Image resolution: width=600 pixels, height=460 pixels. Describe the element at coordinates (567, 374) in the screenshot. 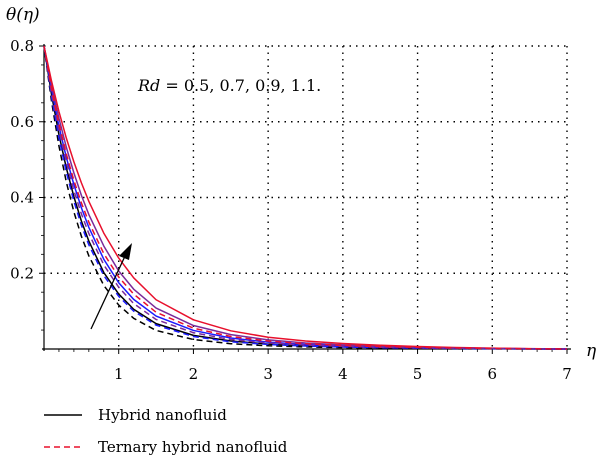

I see `x-tick-label: 7` at that location.